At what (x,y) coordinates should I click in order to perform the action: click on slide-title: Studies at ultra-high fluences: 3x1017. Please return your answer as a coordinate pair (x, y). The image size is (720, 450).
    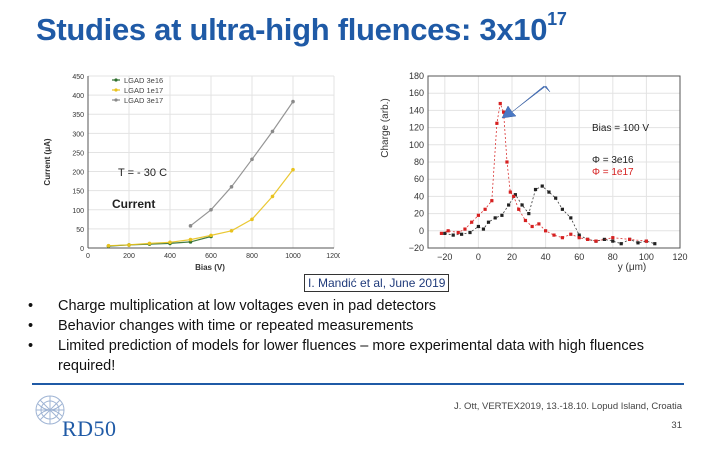
    Looking at the image, I should click on (301, 28).